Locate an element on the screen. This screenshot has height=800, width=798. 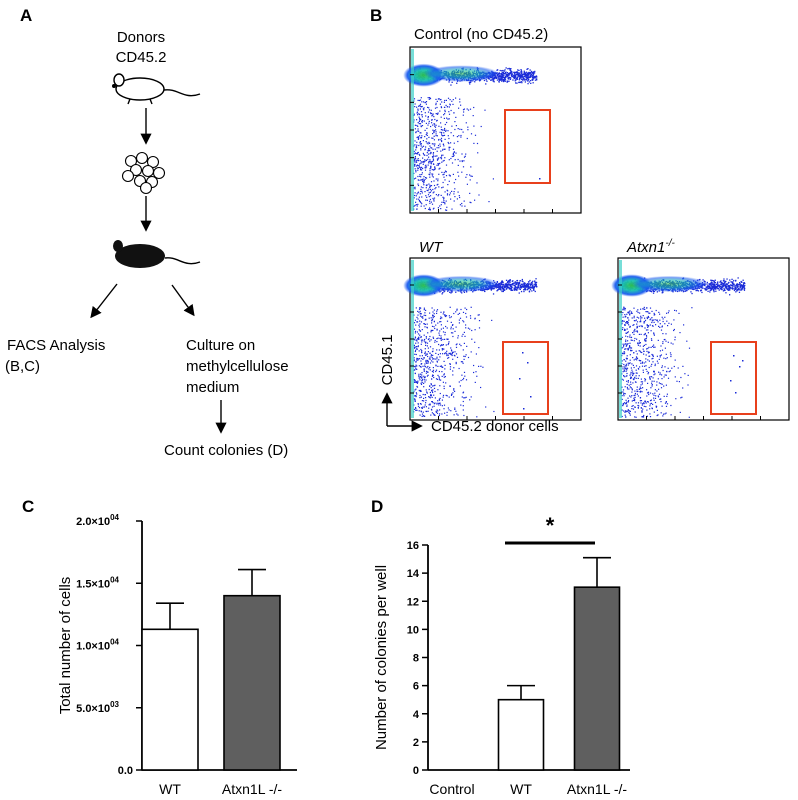
count-label: Count colonies (D) is located at coordinates (226, 450).